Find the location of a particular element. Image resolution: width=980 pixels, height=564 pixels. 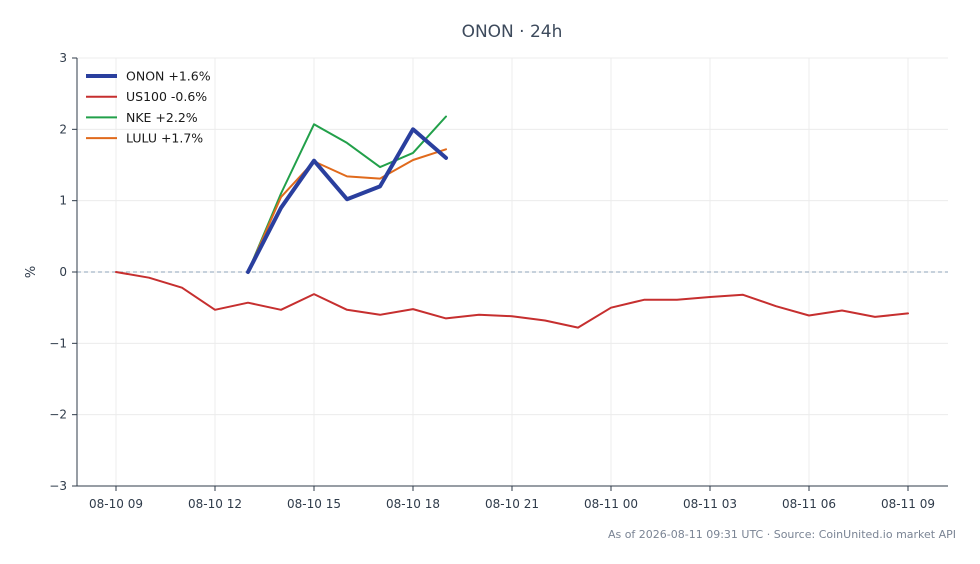

x-tick-label: 08-11 09 is located at coordinates (908, 504).